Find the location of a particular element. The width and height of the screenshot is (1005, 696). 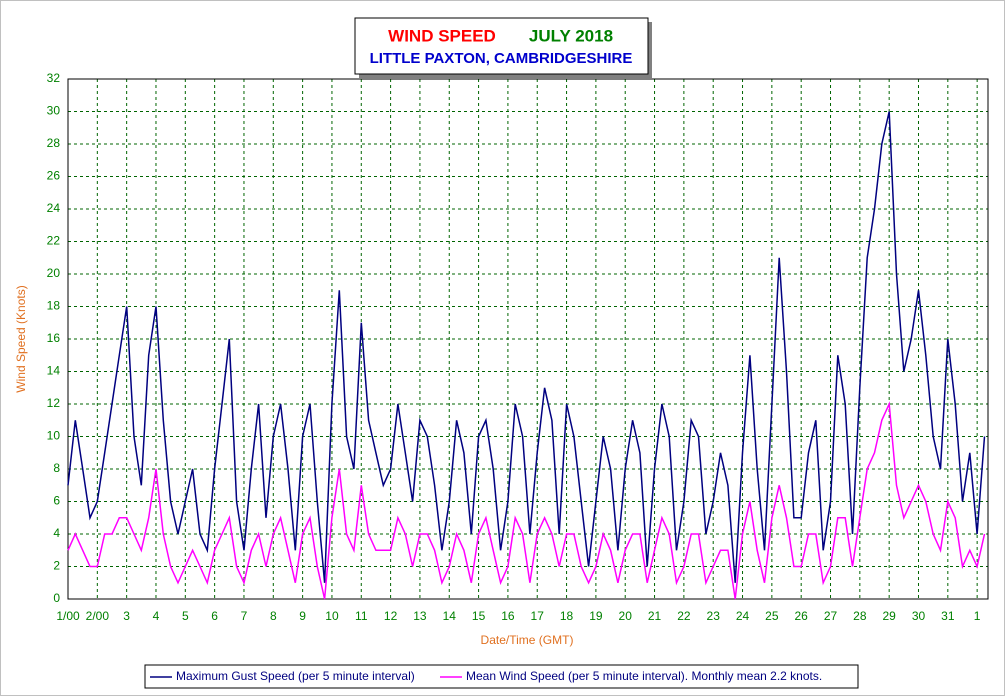

y-tick-label: 0 is located at coordinates (56, 598).